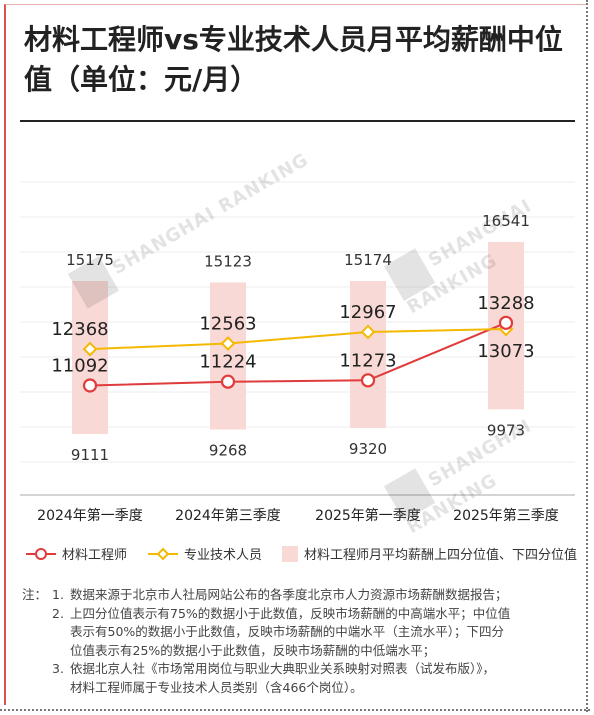 The height and width of the screenshot is (715, 594). I want to click on upper-quartile-label: 15123, so click(228, 261).